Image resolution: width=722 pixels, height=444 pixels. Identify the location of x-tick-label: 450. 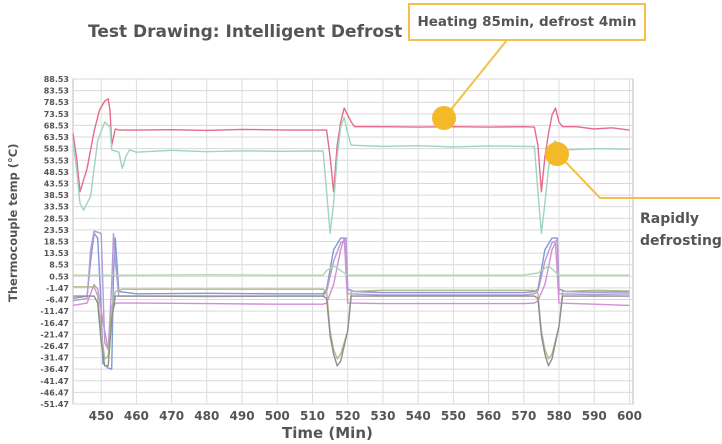
(101, 416).